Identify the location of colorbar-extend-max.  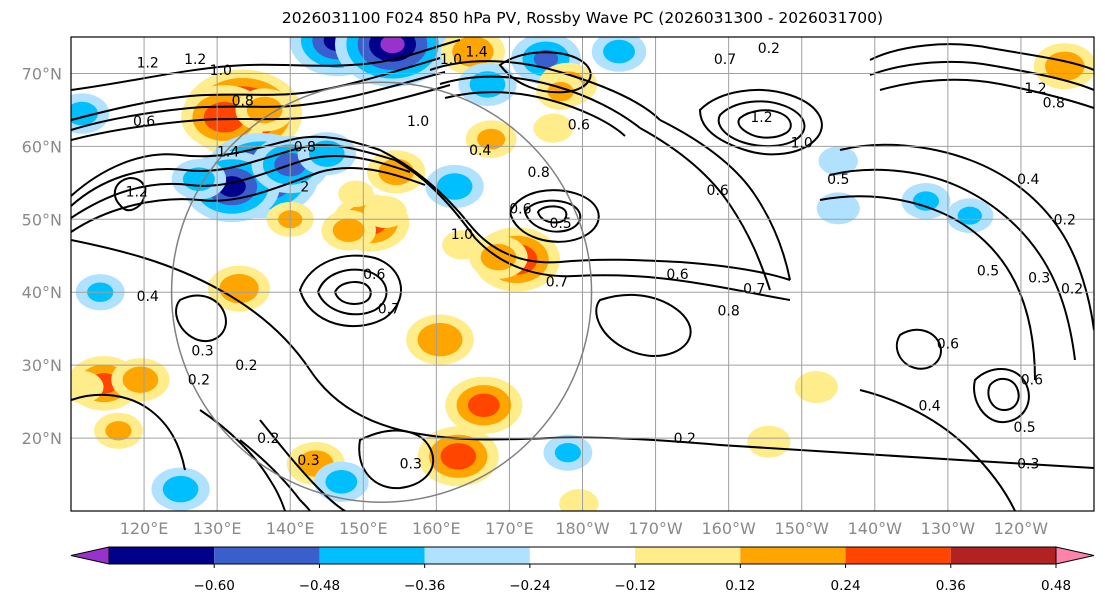
(1075, 555).